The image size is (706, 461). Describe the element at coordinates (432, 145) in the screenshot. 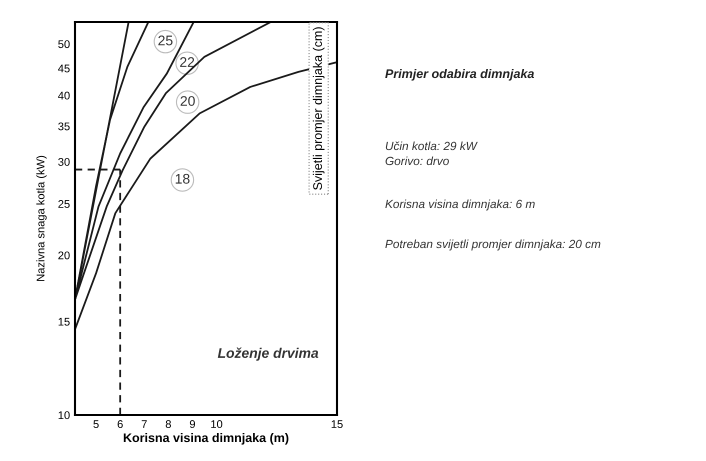

I see `text: Učin kotla: 29 kW` at that location.